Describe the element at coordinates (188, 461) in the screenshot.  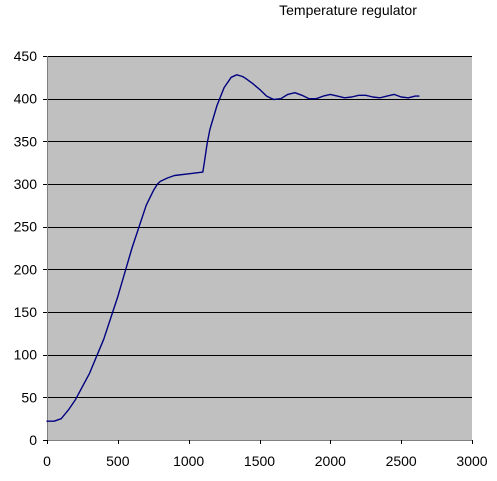
I see `x-tick-label-1000: 1000` at that location.